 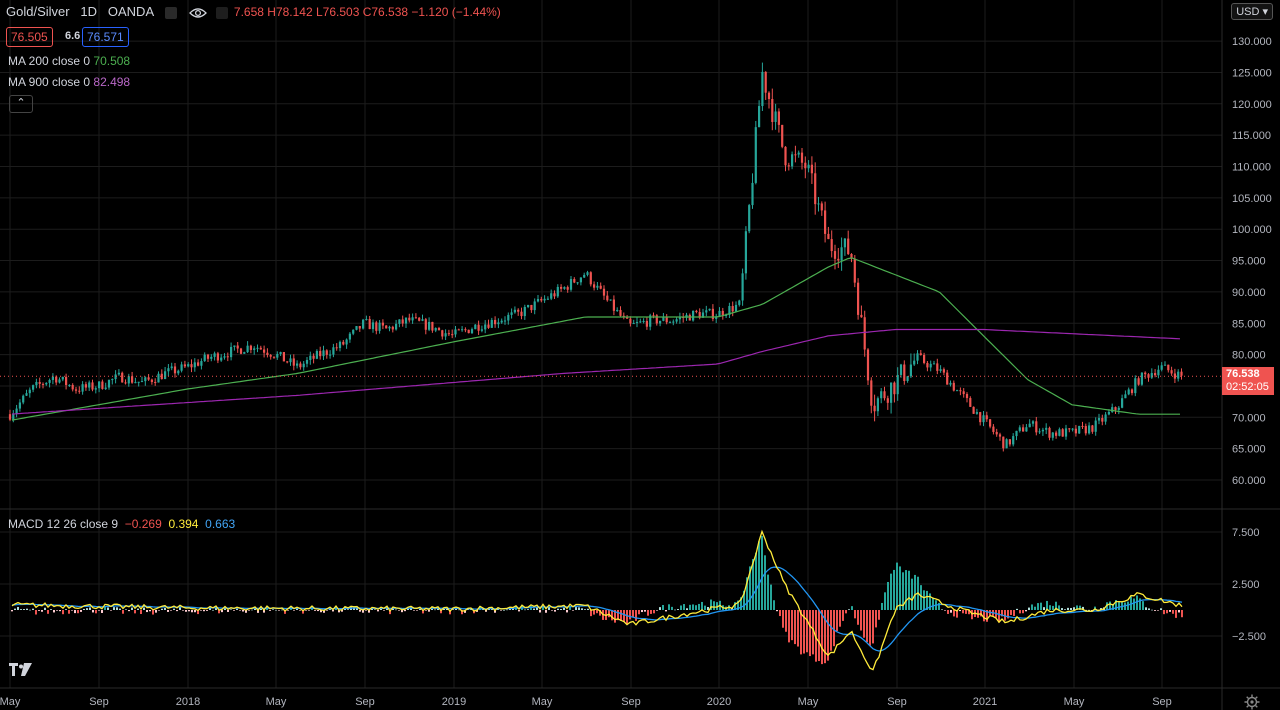 I want to click on time-axis-label: May, so click(x=10, y=702).